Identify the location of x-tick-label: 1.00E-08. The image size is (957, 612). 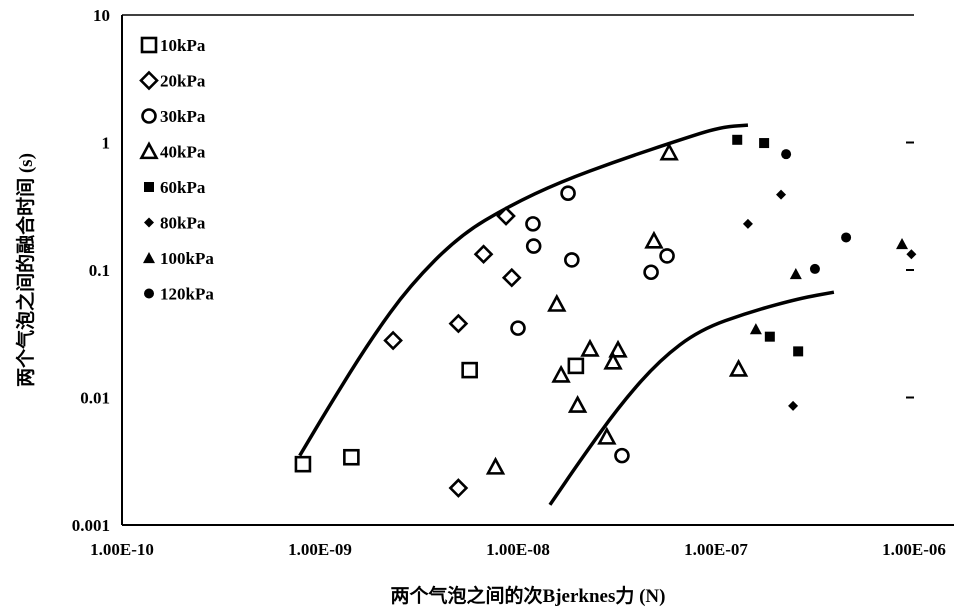
(518, 549).